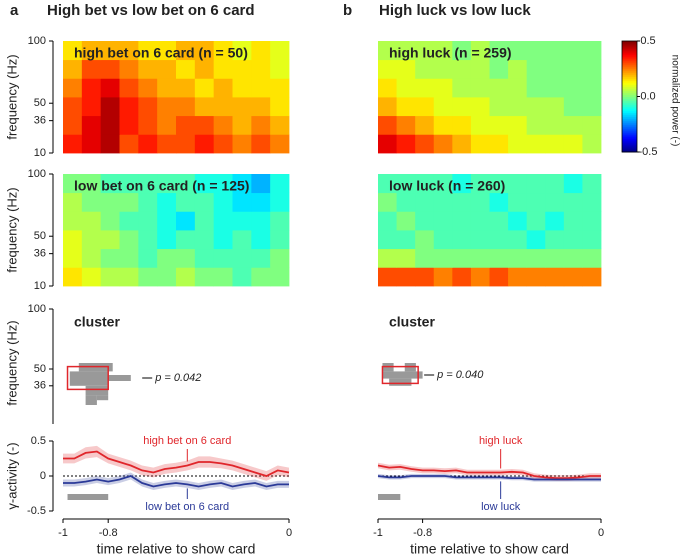  Describe the element at coordinates (87, 378) in the screenshot. I see `cluster-box` at that location.